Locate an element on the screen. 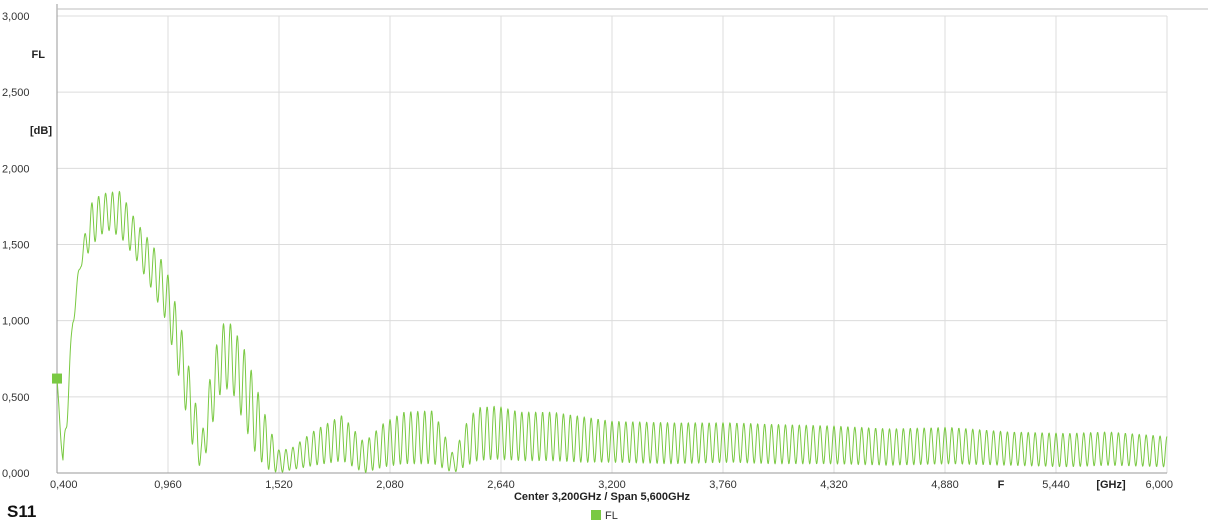 This screenshot has height=528, width=1210. y-tick-label: 3,000 is located at coordinates (16, 17).